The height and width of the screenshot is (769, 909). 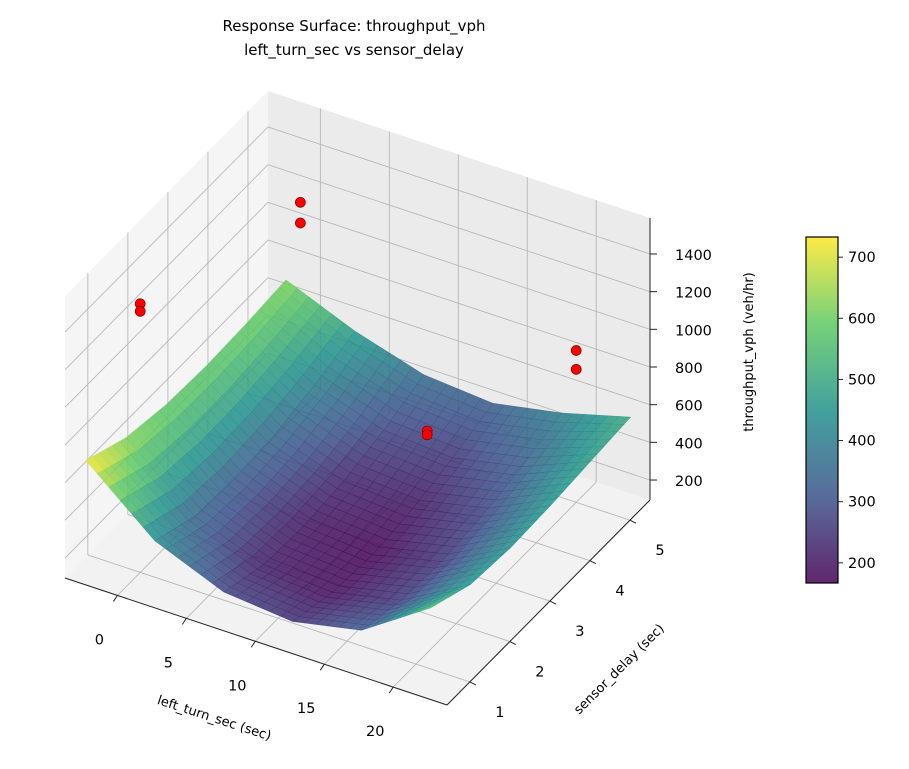 What do you see at coordinates (354, 50) in the screenshot?
I see `chart-subtitle: left_turn_sec vs sensor_delay` at bounding box center [354, 50].